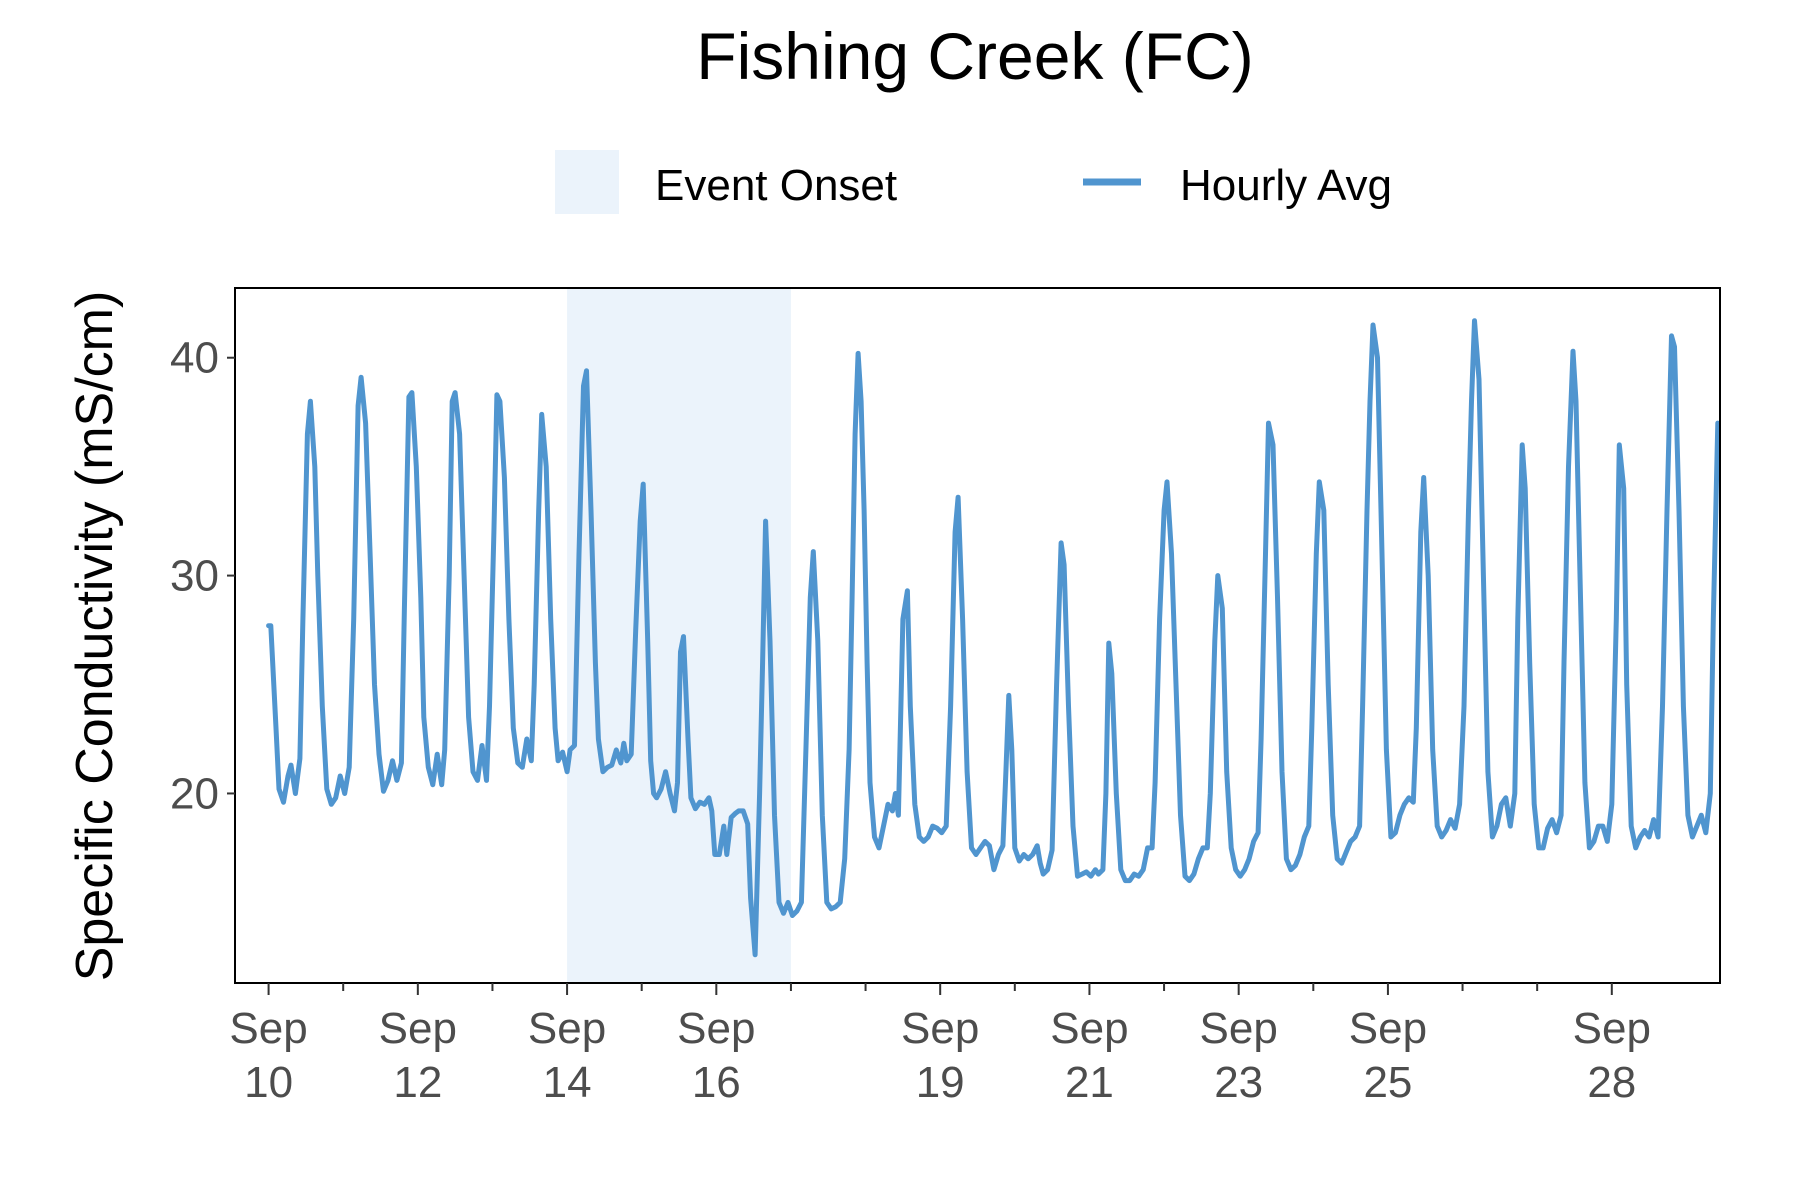 This screenshot has height=1200, width=1800. Describe the element at coordinates (975, 56) in the screenshot. I see `chart-title: Fishing Creek (FC)` at that location.